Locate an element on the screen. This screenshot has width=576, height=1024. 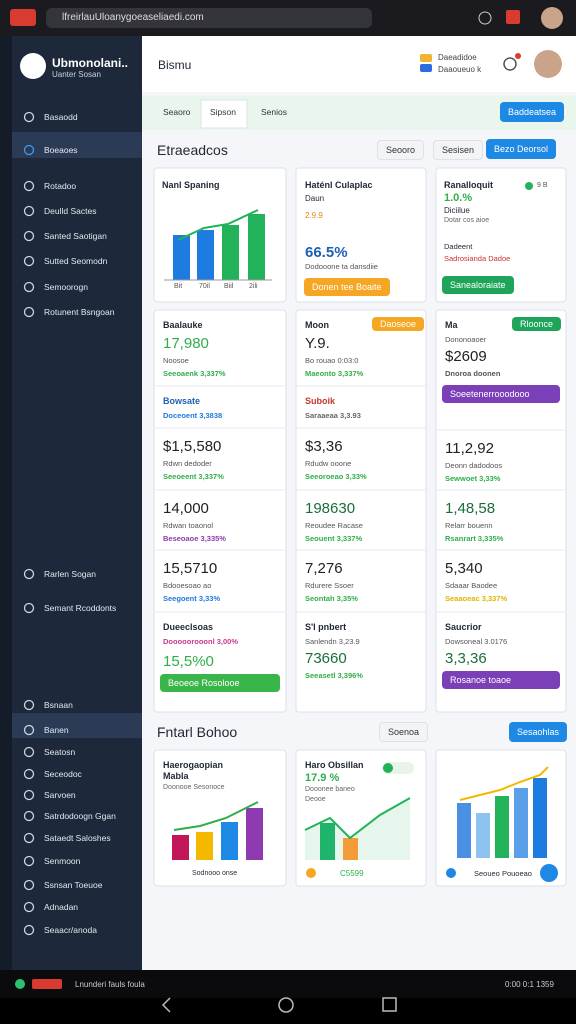
button: Soeetenerrooodooo is located at coordinates (501, 394).